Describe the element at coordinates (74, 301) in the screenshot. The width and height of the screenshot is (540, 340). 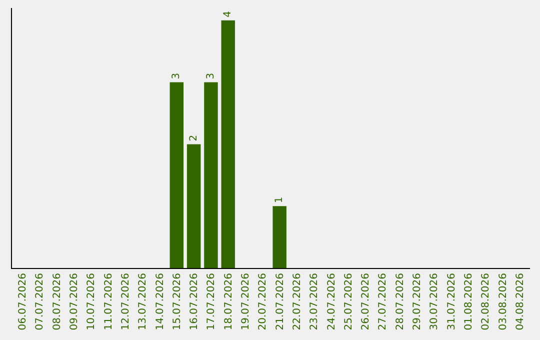
I see `x-tick-label: 09.07.2026` at that location.